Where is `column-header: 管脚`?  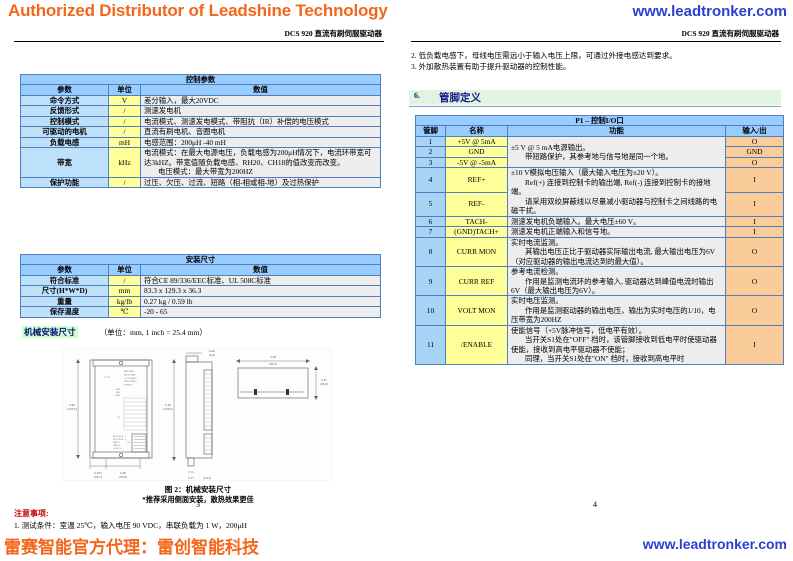
column-header: 管脚 is located at coordinates (430, 131).